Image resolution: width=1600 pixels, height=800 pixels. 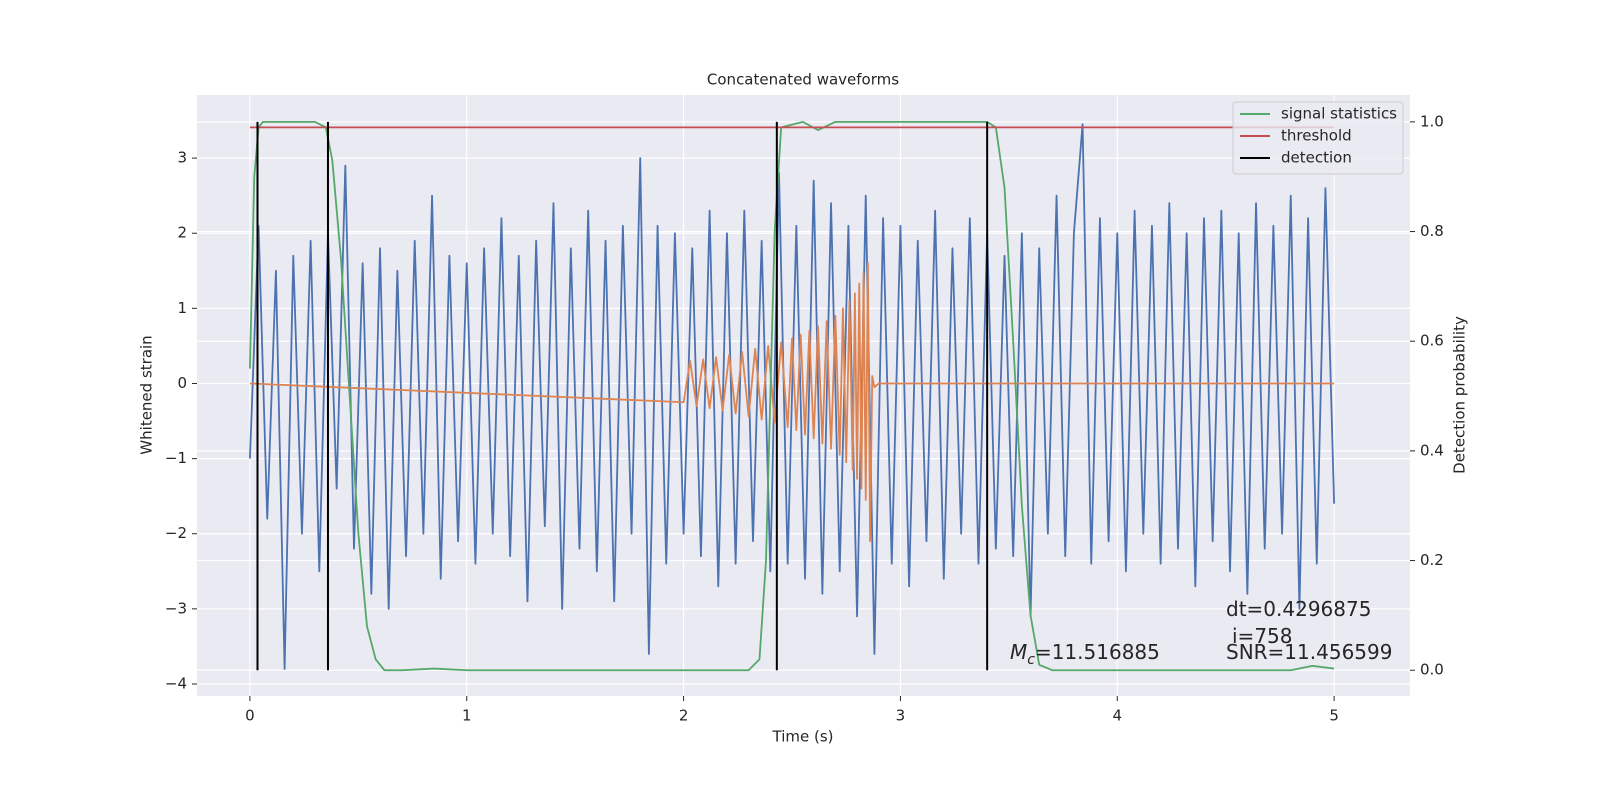 I want to click on y-tick-label: −4, so click(x=176, y=683).